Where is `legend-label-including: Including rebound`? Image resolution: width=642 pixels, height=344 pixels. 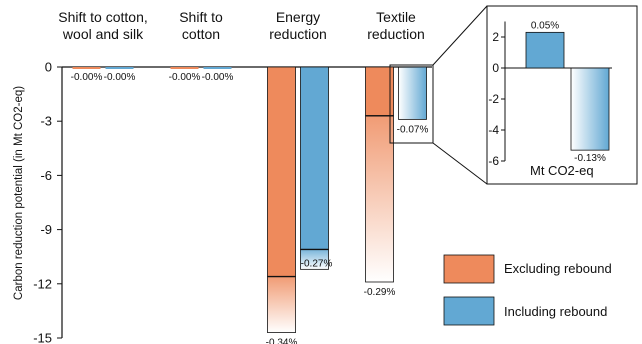 legend-label-including: Including rebound is located at coordinates (555, 311).